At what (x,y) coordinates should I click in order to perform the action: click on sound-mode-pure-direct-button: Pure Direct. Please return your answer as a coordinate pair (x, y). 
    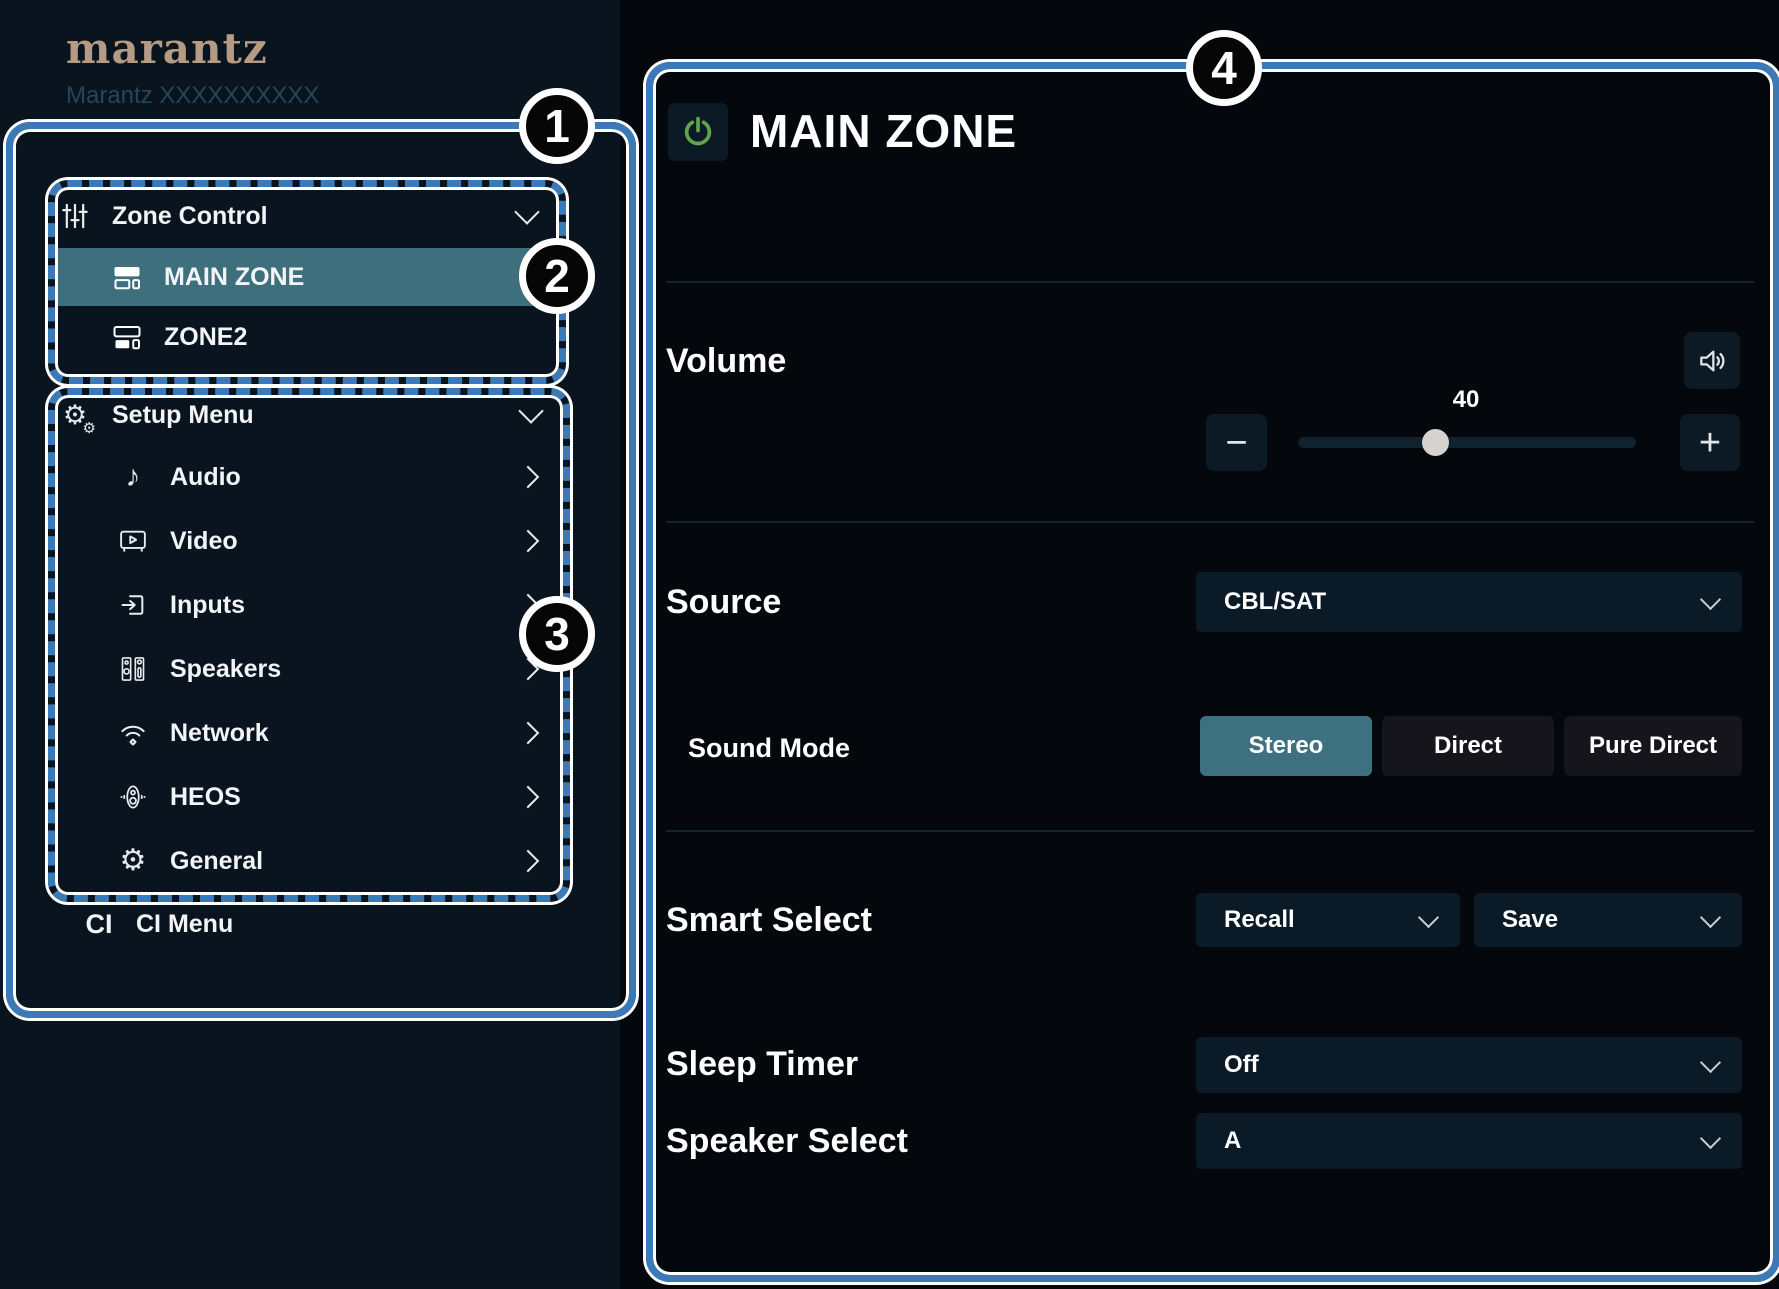
    Looking at the image, I should click on (1653, 746).